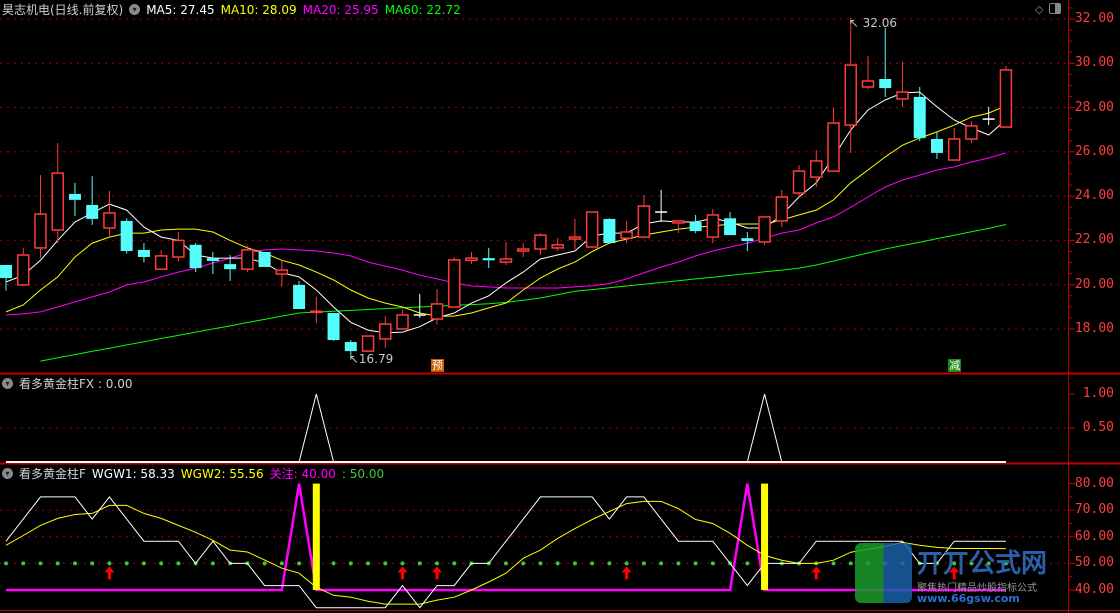 The image size is (1120, 613). What do you see at coordinates (968, 598) in the screenshot?
I see `watermark-site: www.66gsw.com` at bounding box center [968, 598].